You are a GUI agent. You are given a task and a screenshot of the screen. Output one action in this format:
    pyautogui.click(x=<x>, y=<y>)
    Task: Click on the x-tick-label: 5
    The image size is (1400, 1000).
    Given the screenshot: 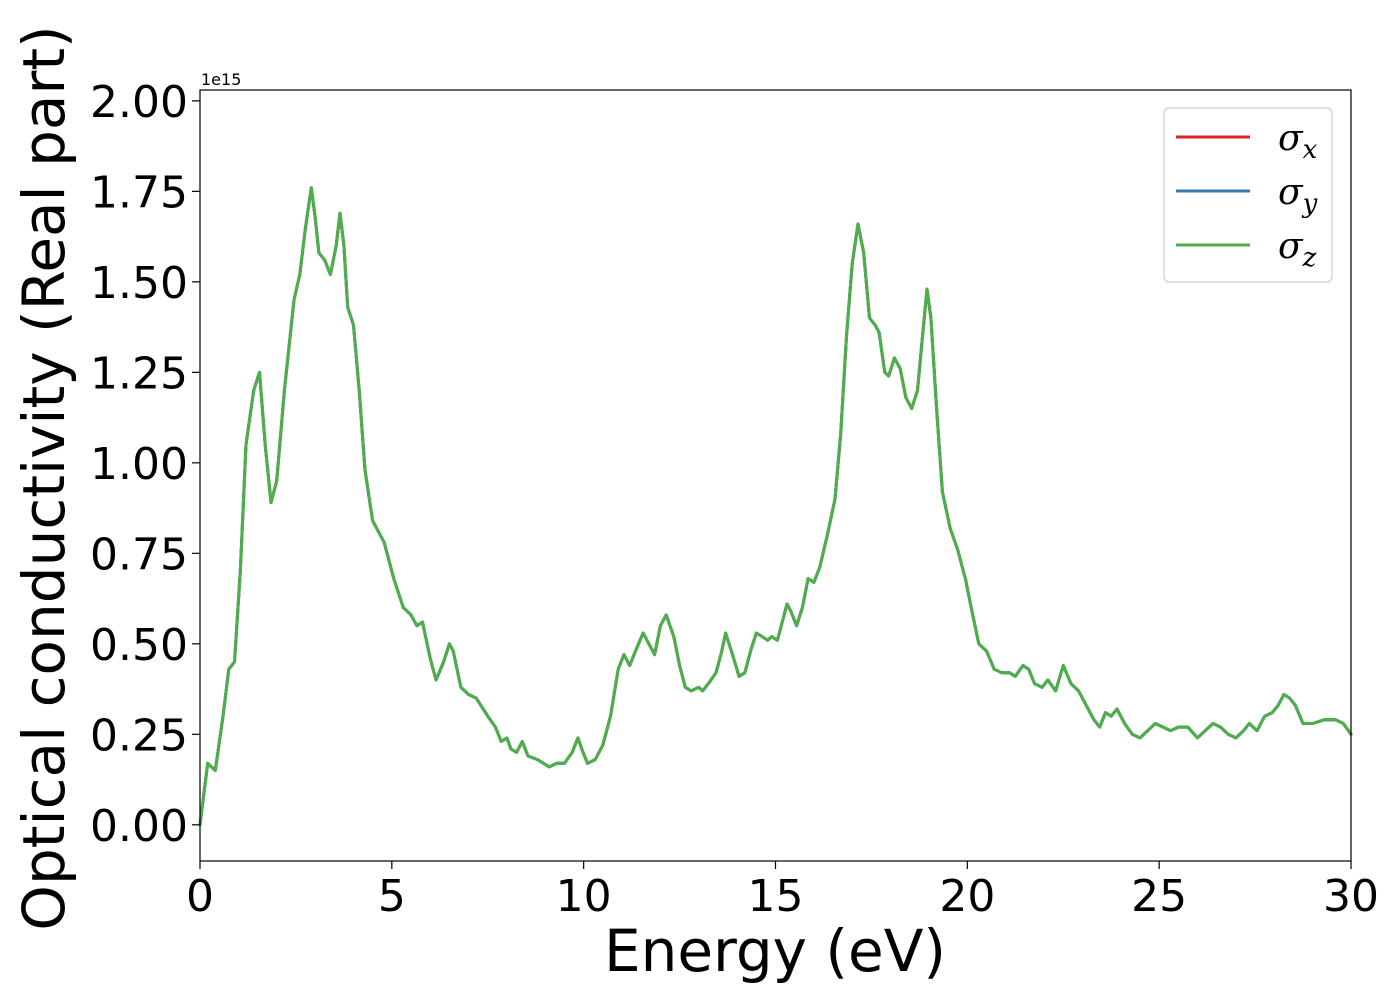 What is the action you would take?
    pyautogui.click(x=392, y=896)
    